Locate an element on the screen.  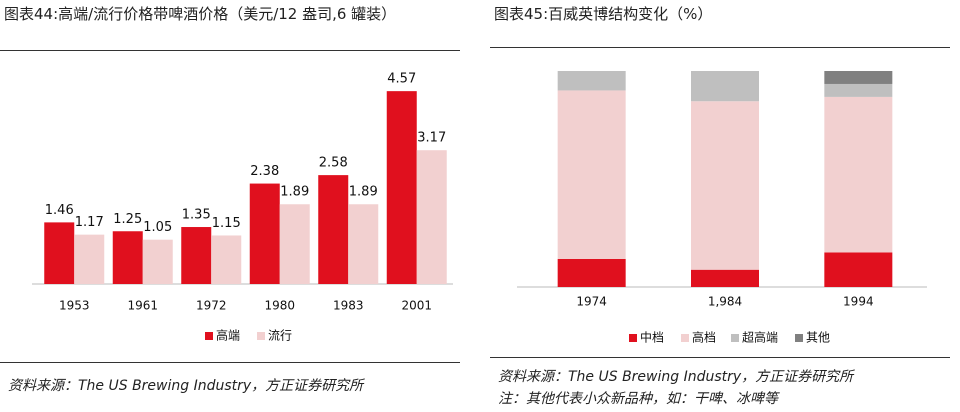
data-label: 1.17 is located at coordinates (89, 222).